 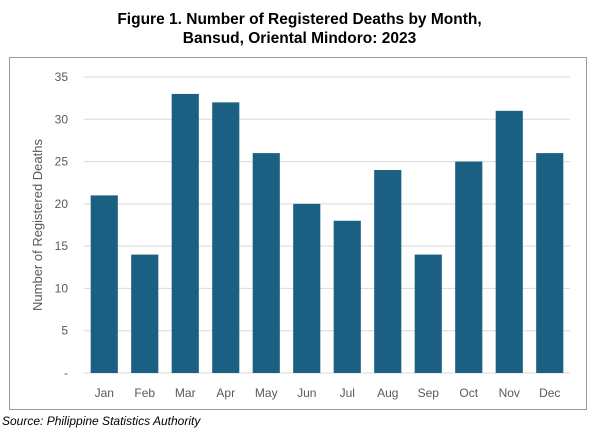 I want to click on x-tick-label: Dec, so click(x=549, y=393).